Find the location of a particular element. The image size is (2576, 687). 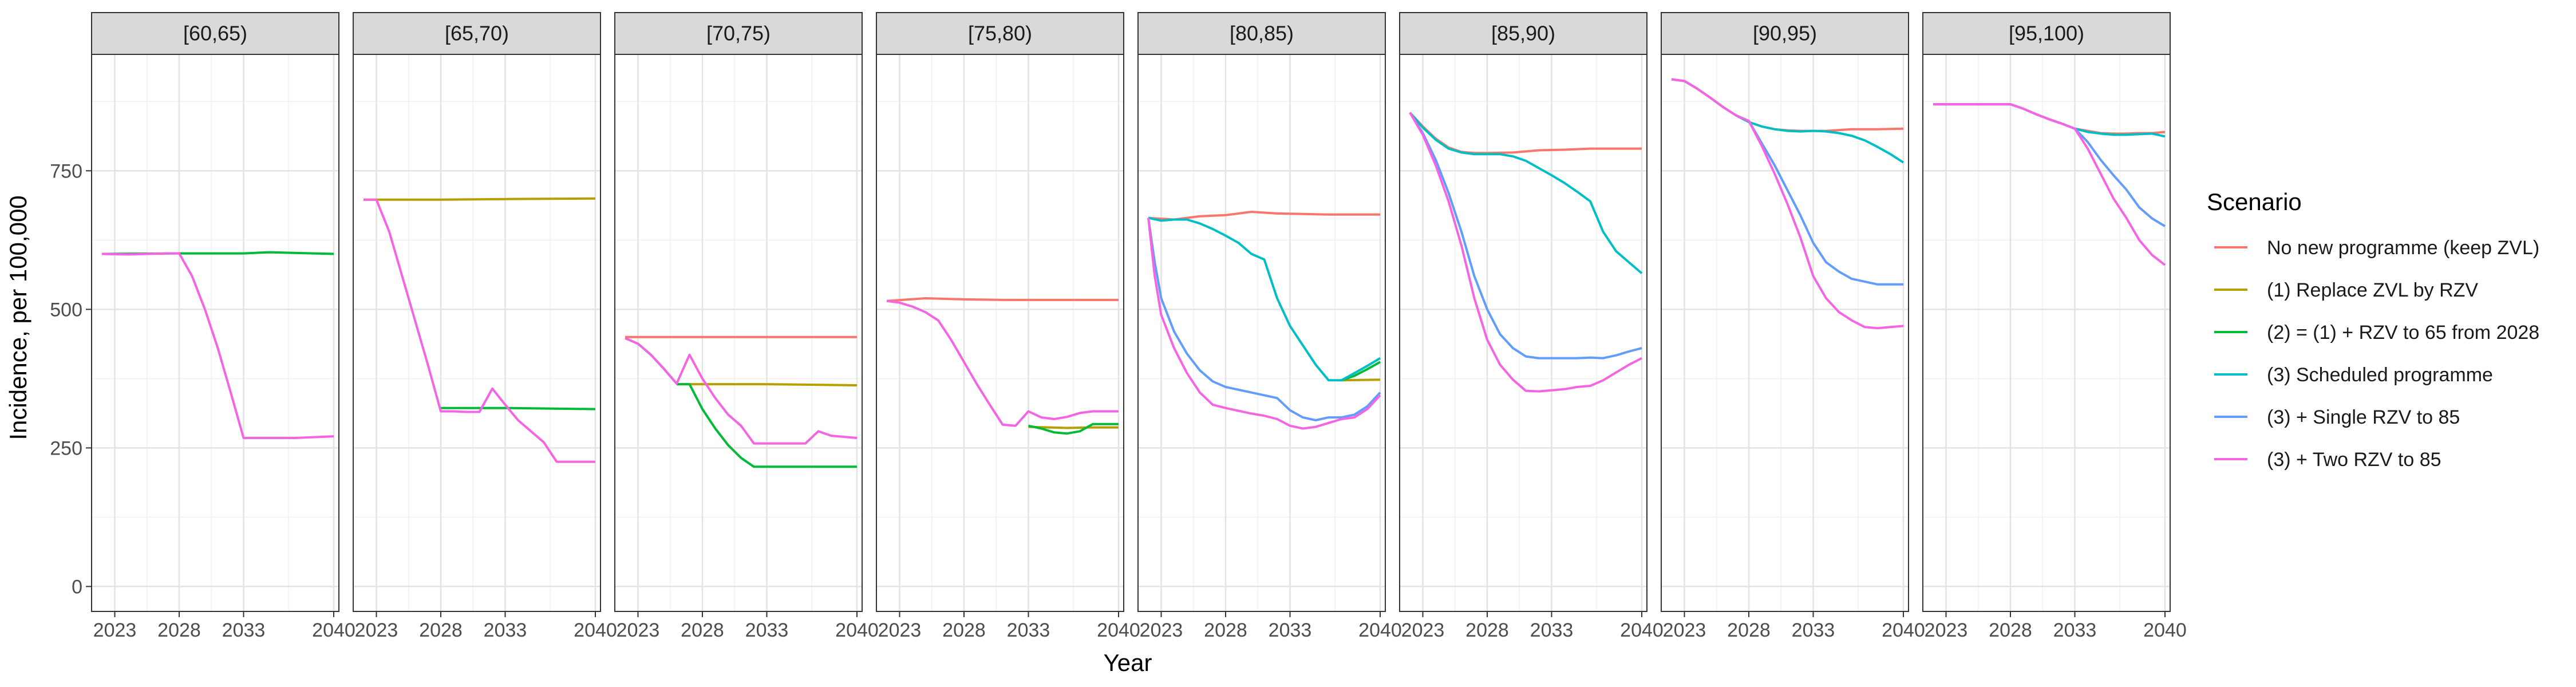

legend-item: No new programme (keep ZVL) is located at coordinates (2376, 248).